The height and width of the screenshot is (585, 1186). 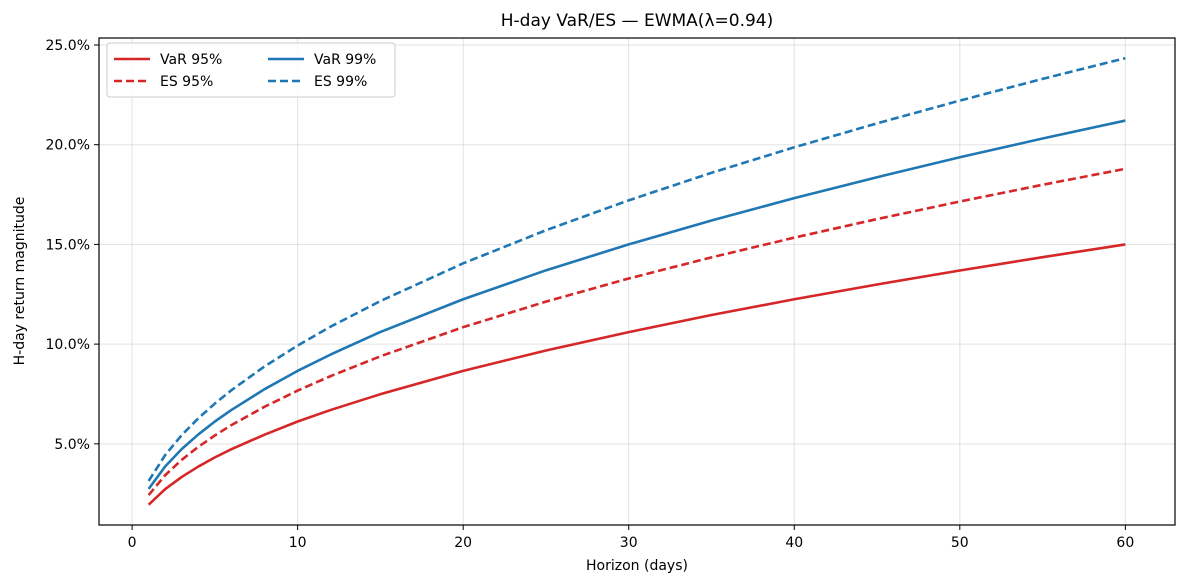 What do you see at coordinates (132, 543) in the screenshot?
I see `x-tick-label: 0` at bounding box center [132, 543].